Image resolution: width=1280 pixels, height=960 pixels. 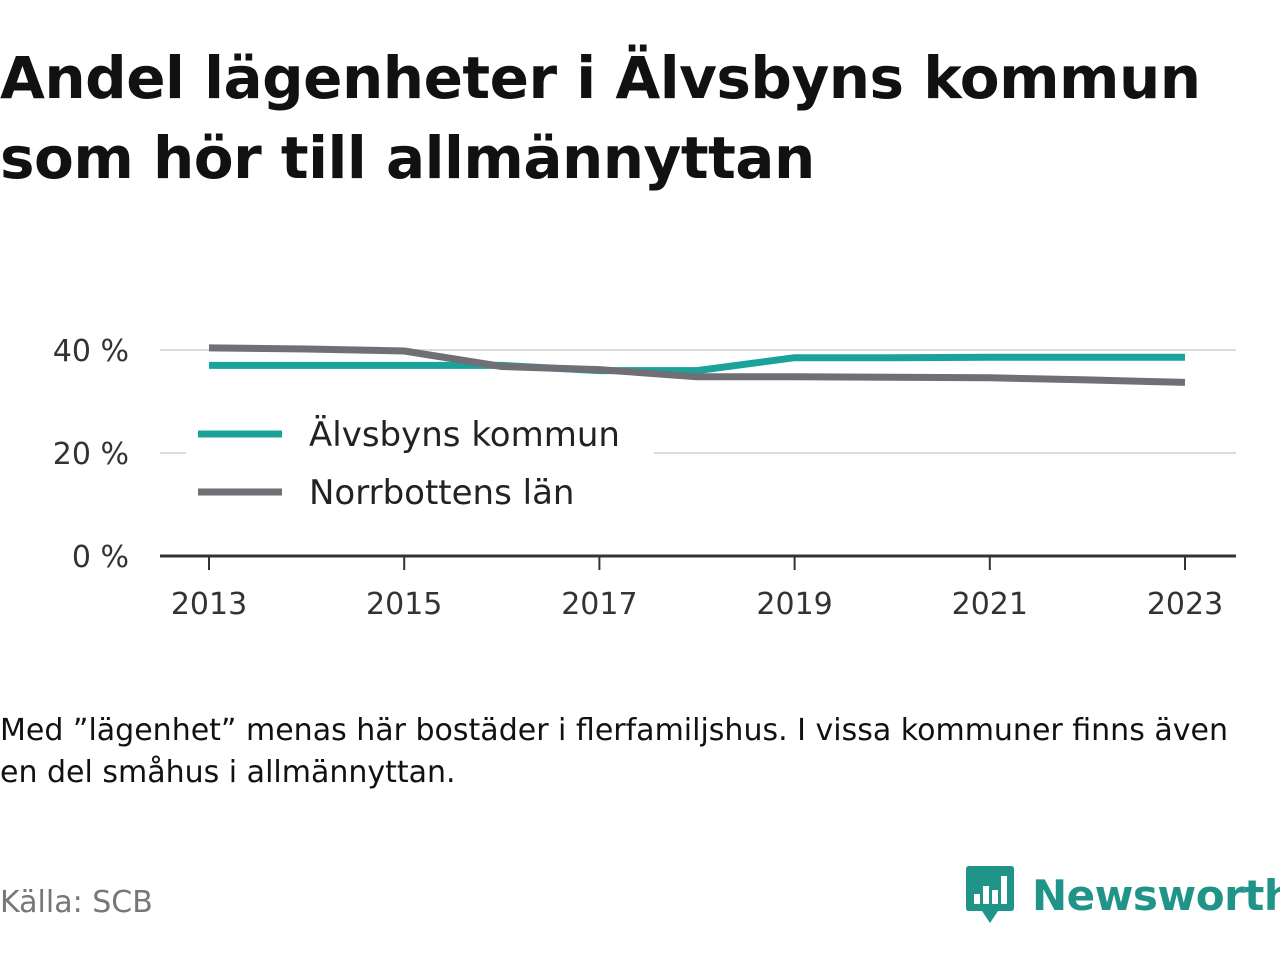 I want to click on brand-name: Newsworthy, so click(x=1156, y=895).